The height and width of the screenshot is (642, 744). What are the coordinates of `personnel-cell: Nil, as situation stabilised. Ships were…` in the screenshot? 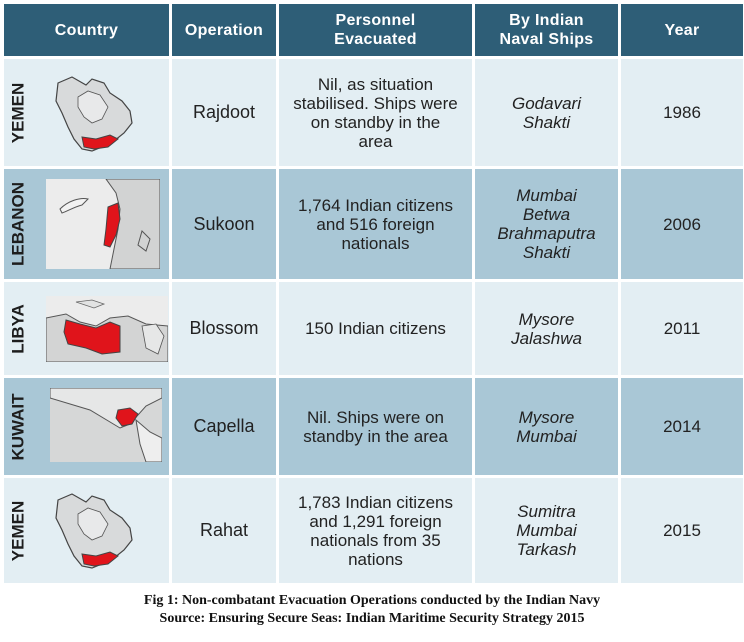 It's located at (375, 112).